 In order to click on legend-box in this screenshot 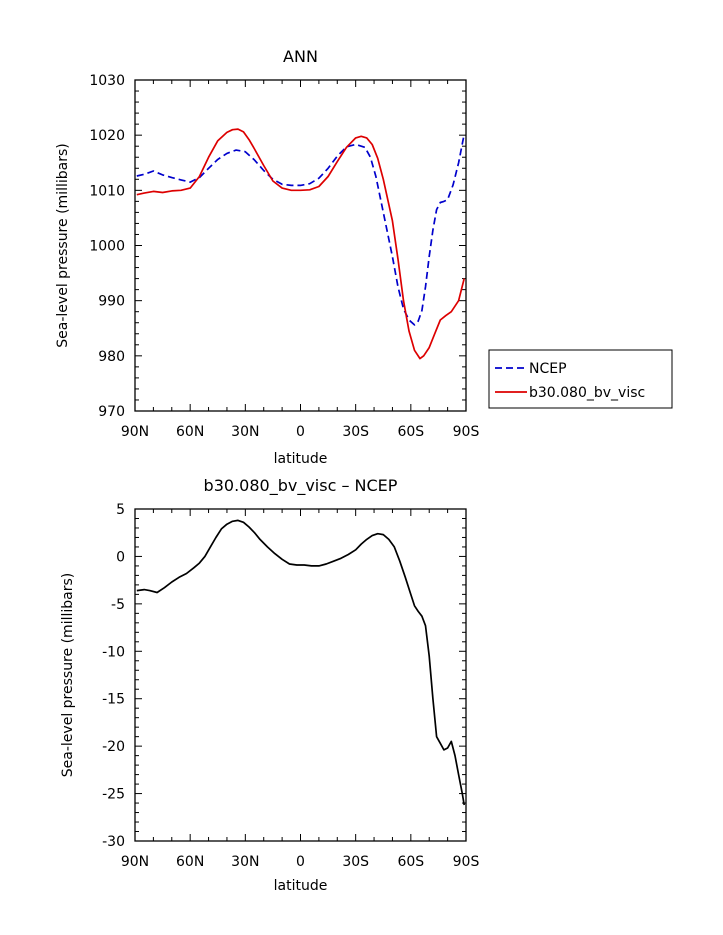, I will do `click(580, 379)`.